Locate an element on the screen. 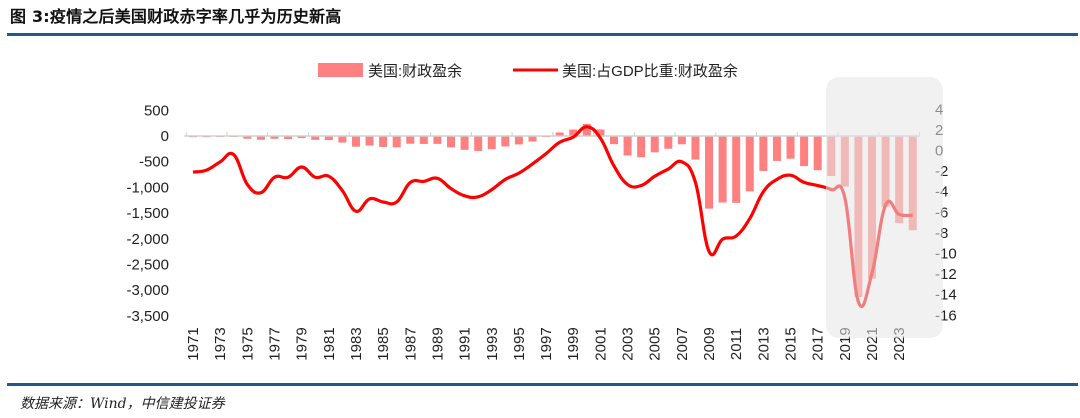  x-tick-label-2009: 2009 is located at coordinates (709, 343).